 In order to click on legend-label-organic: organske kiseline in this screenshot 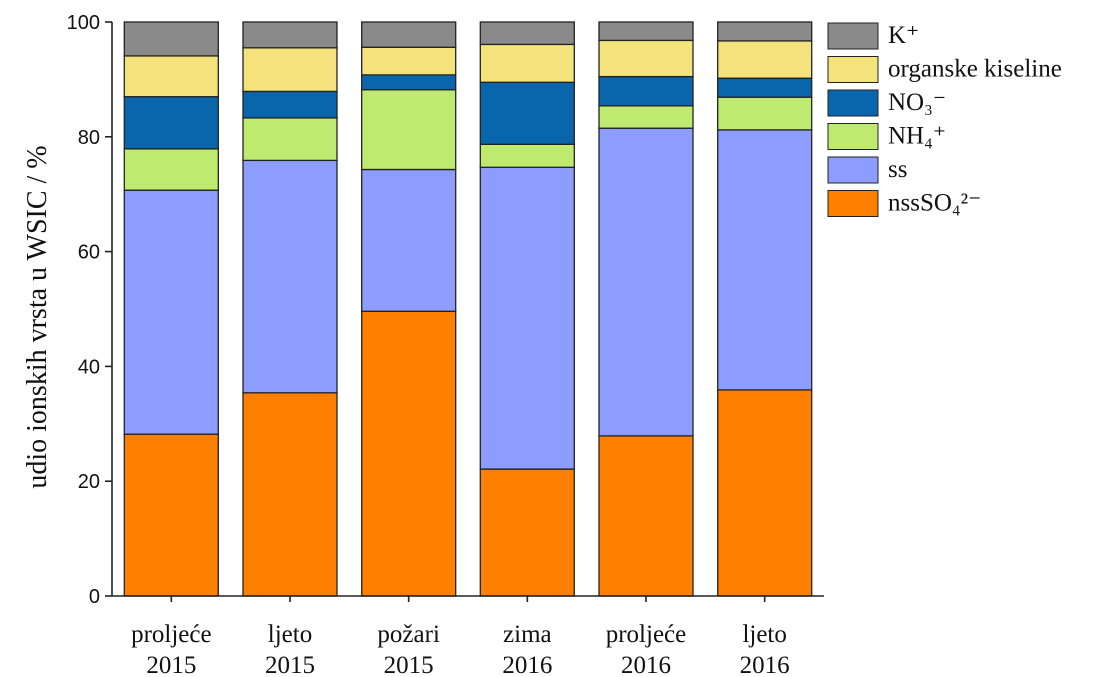, I will do `click(975, 69)`.